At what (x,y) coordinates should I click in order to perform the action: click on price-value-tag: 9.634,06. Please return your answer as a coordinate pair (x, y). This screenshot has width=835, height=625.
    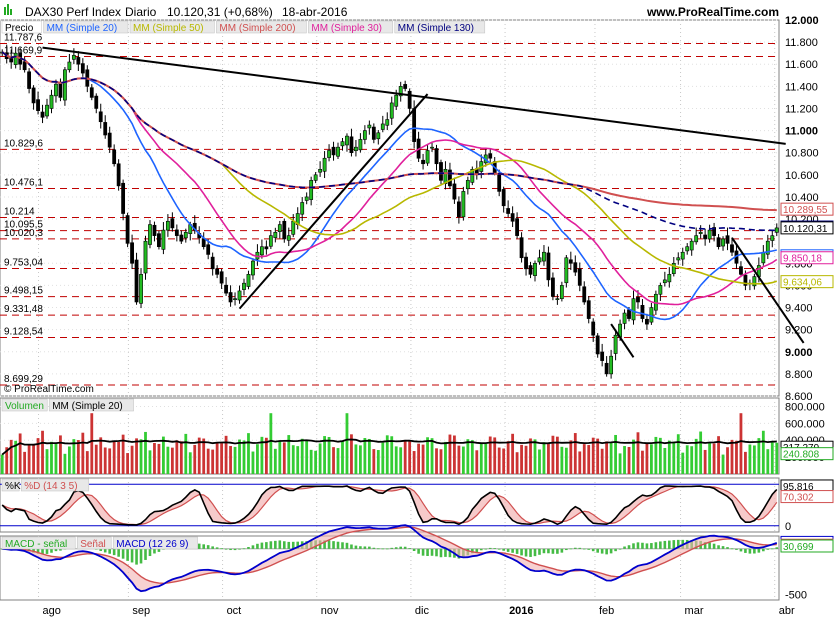
    Looking at the image, I should click on (807, 282).